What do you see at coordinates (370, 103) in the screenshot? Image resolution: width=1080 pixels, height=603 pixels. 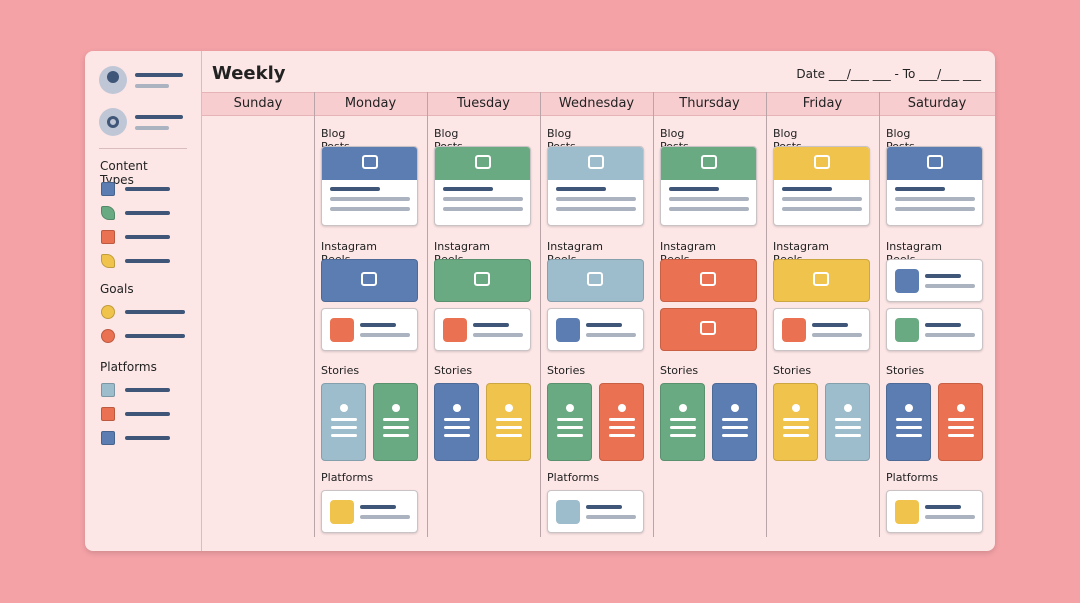 I see `day-label: Monday` at bounding box center [370, 103].